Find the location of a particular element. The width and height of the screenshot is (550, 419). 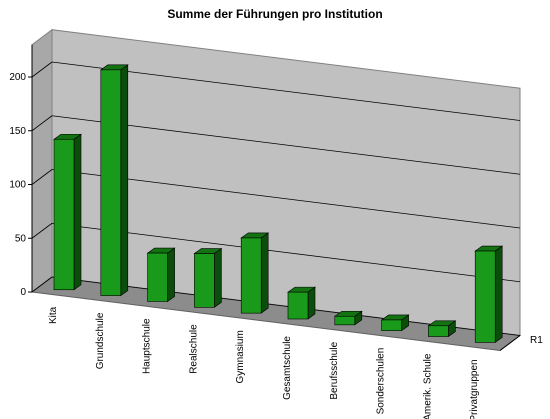

x-tick-label: Gymnasium is located at coordinates (240, 356).